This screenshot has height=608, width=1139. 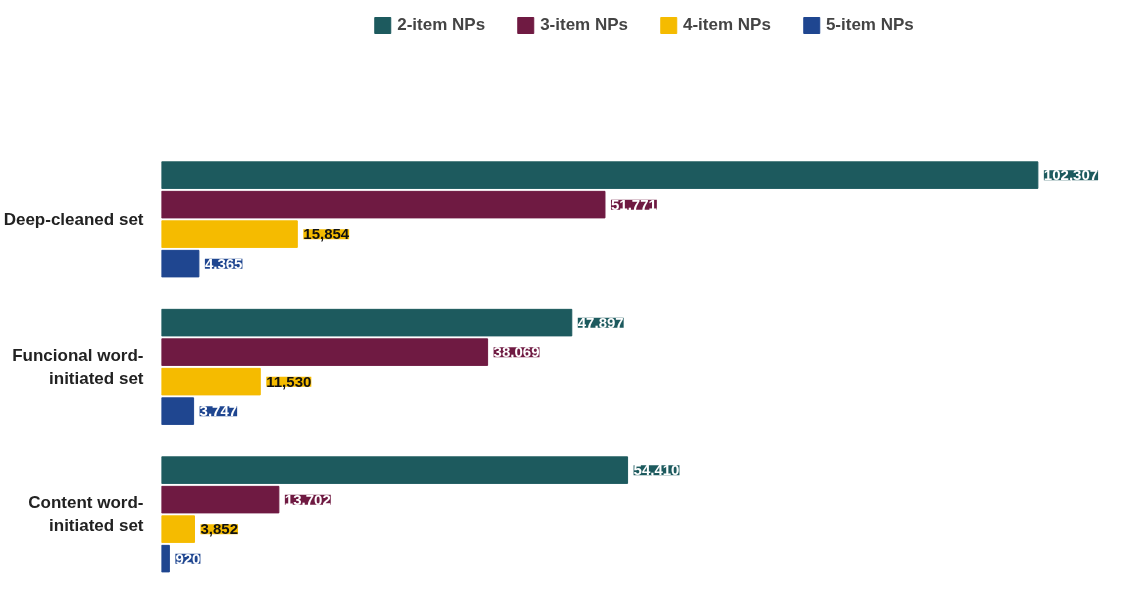 What do you see at coordinates (600, 322) in the screenshot?
I see `data-label: 47,897` at bounding box center [600, 322].